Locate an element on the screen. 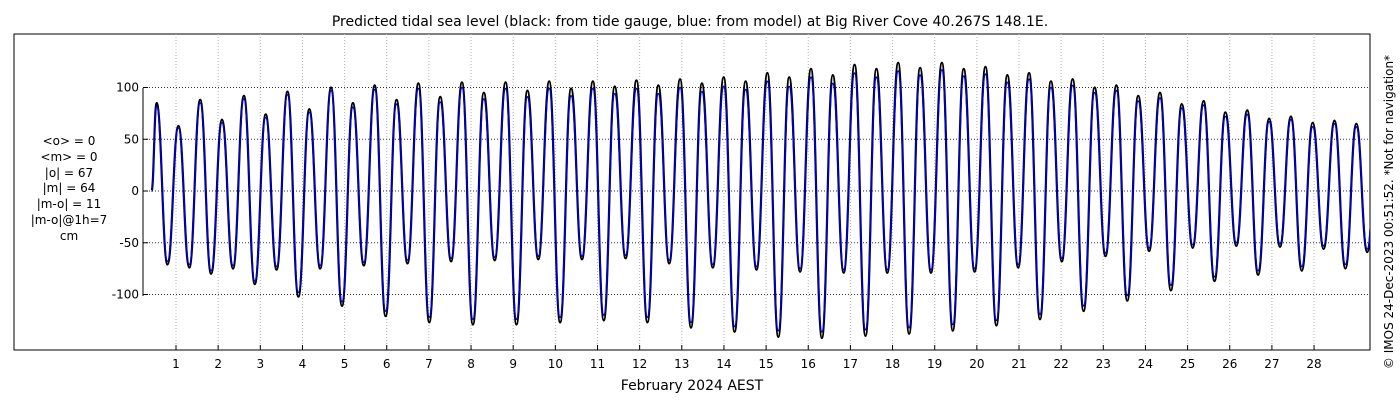  x-tick-label: 27 is located at coordinates (1271, 364).